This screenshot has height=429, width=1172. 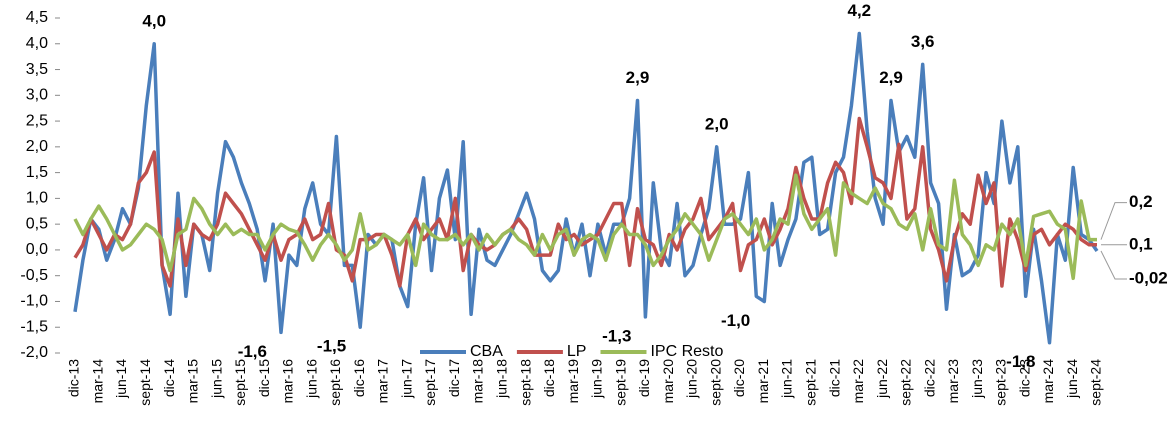 What do you see at coordinates (37, 120) in the screenshot?
I see `y-tick-label: 2,5` at bounding box center [37, 120].